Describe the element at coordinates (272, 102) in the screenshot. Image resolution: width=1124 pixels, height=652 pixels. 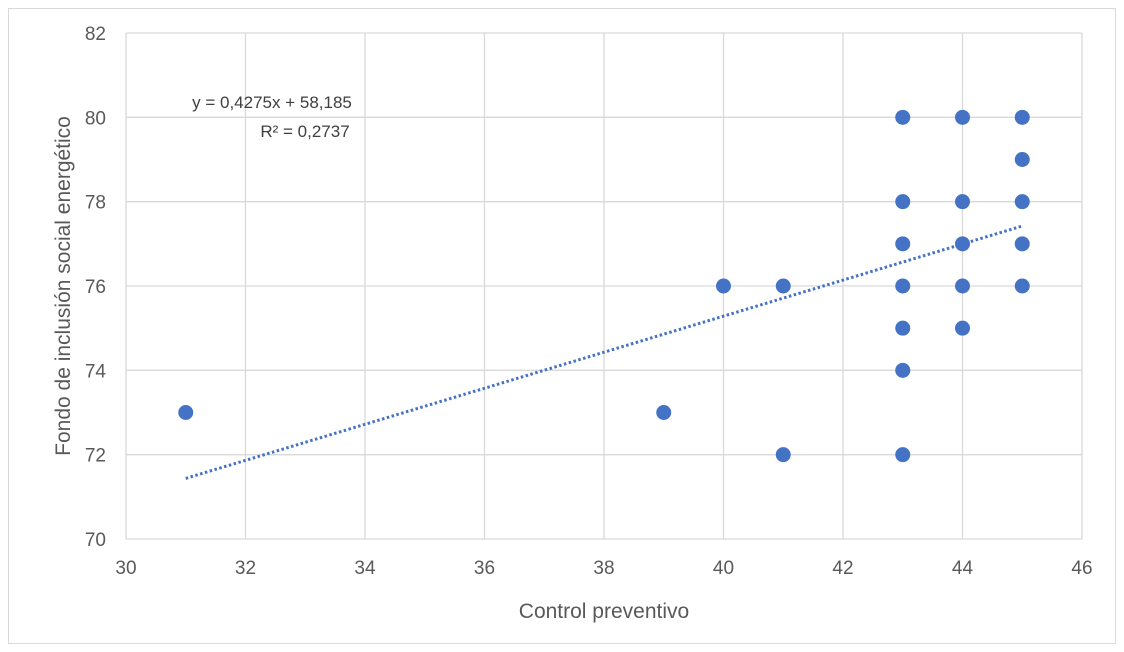
I see `trendline-equation: y = 0,4275x + 58,185` at that location.